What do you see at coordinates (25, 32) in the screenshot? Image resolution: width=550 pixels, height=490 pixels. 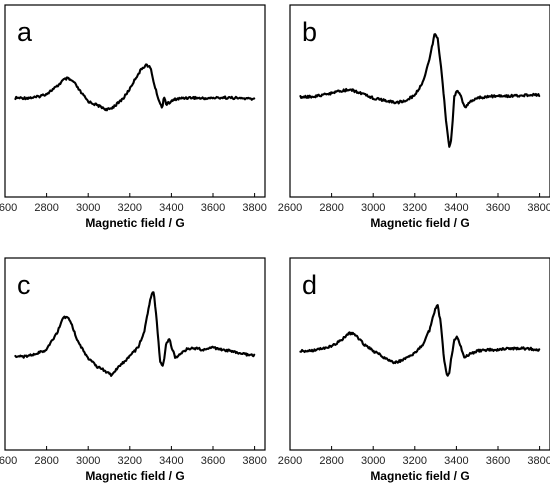 I see `panel-label: a` at bounding box center [25, 32].